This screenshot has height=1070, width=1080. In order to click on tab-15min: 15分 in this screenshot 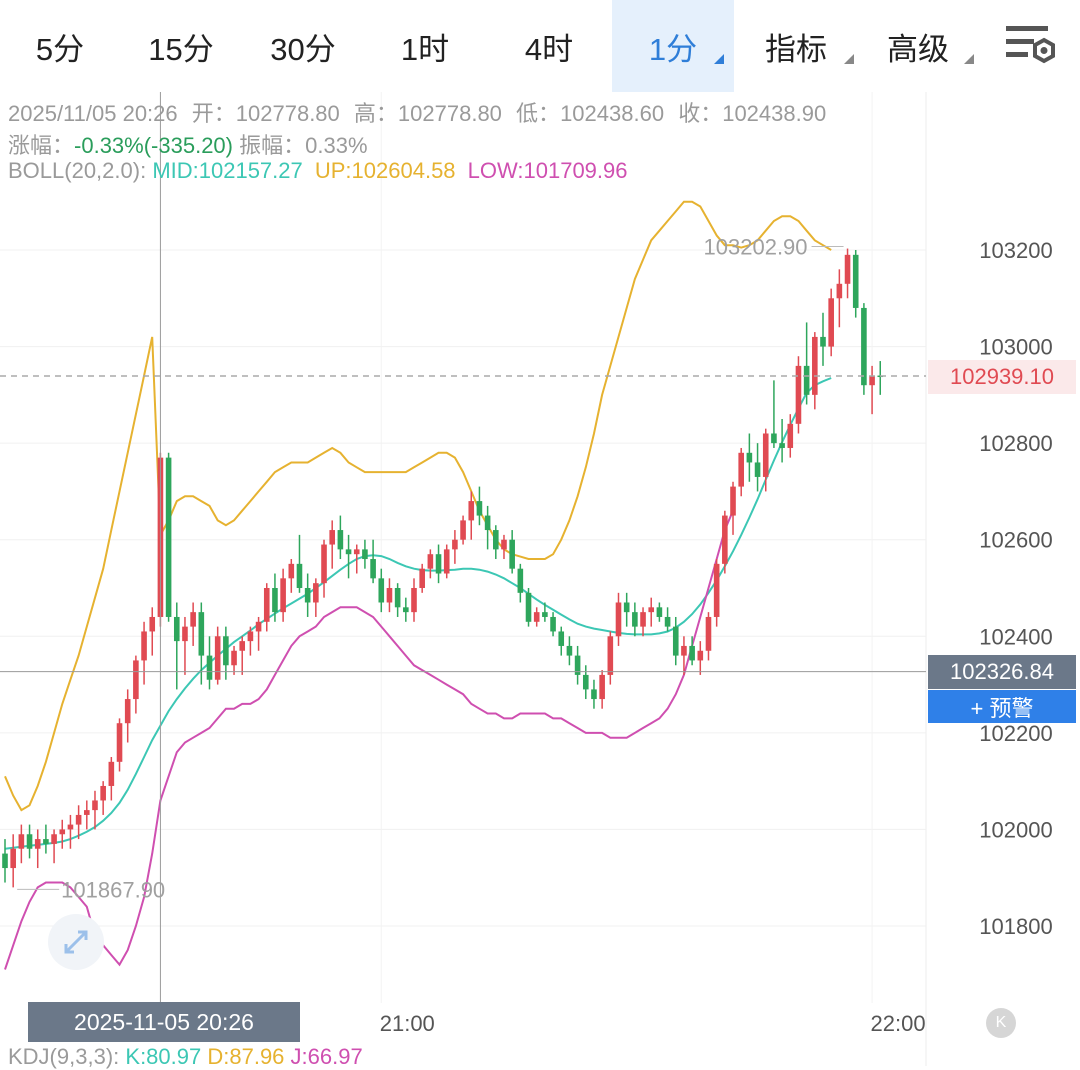, I will do `click(181, 49)`.